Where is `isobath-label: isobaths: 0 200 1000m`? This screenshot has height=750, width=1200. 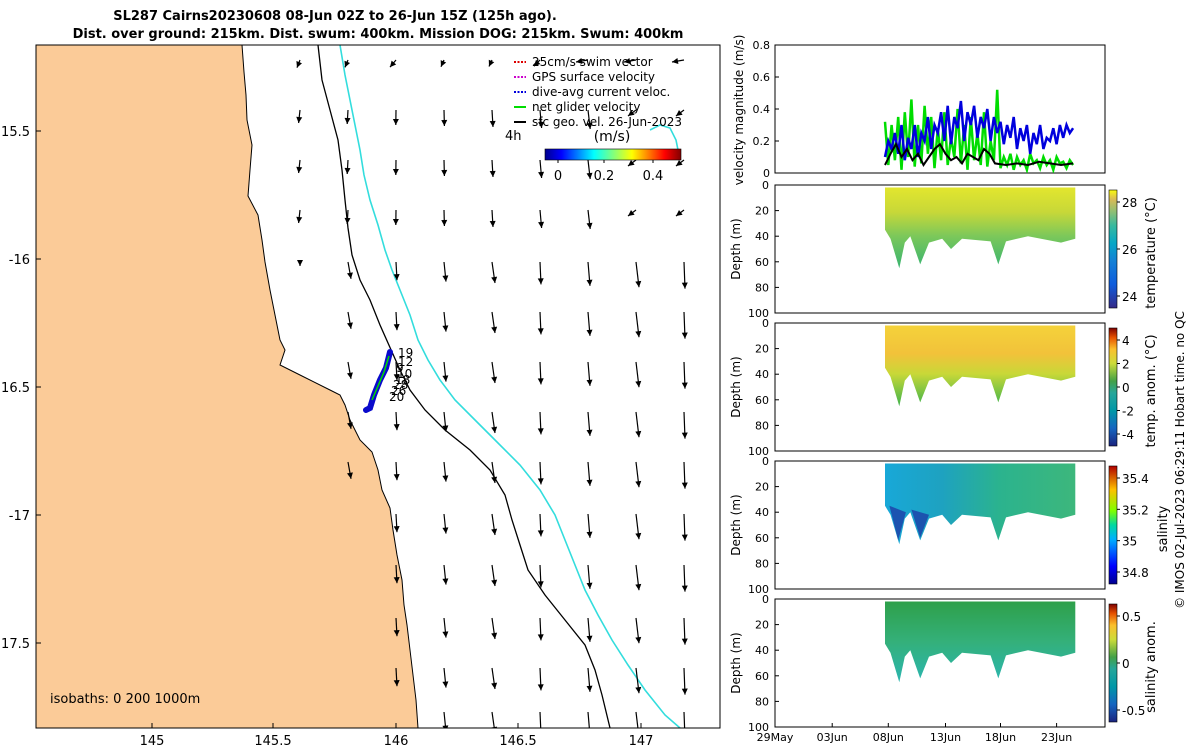
isobath-label: isobaths: 0 200 1000m is located at coordinates (125, 699).